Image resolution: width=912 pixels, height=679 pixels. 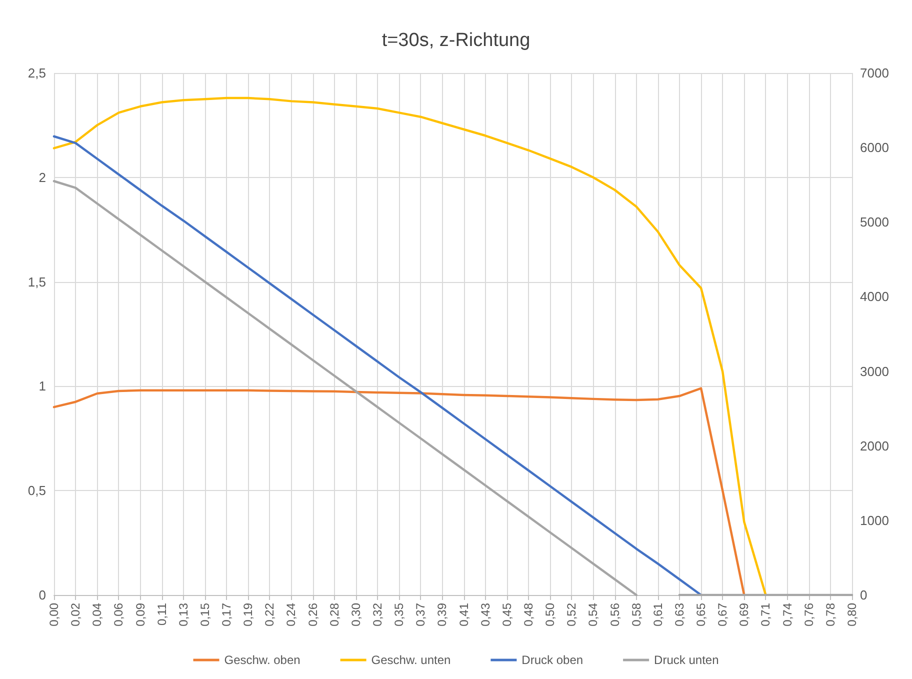 I want to click on x-tick-label: 0,76, so click(x=809, y=614).